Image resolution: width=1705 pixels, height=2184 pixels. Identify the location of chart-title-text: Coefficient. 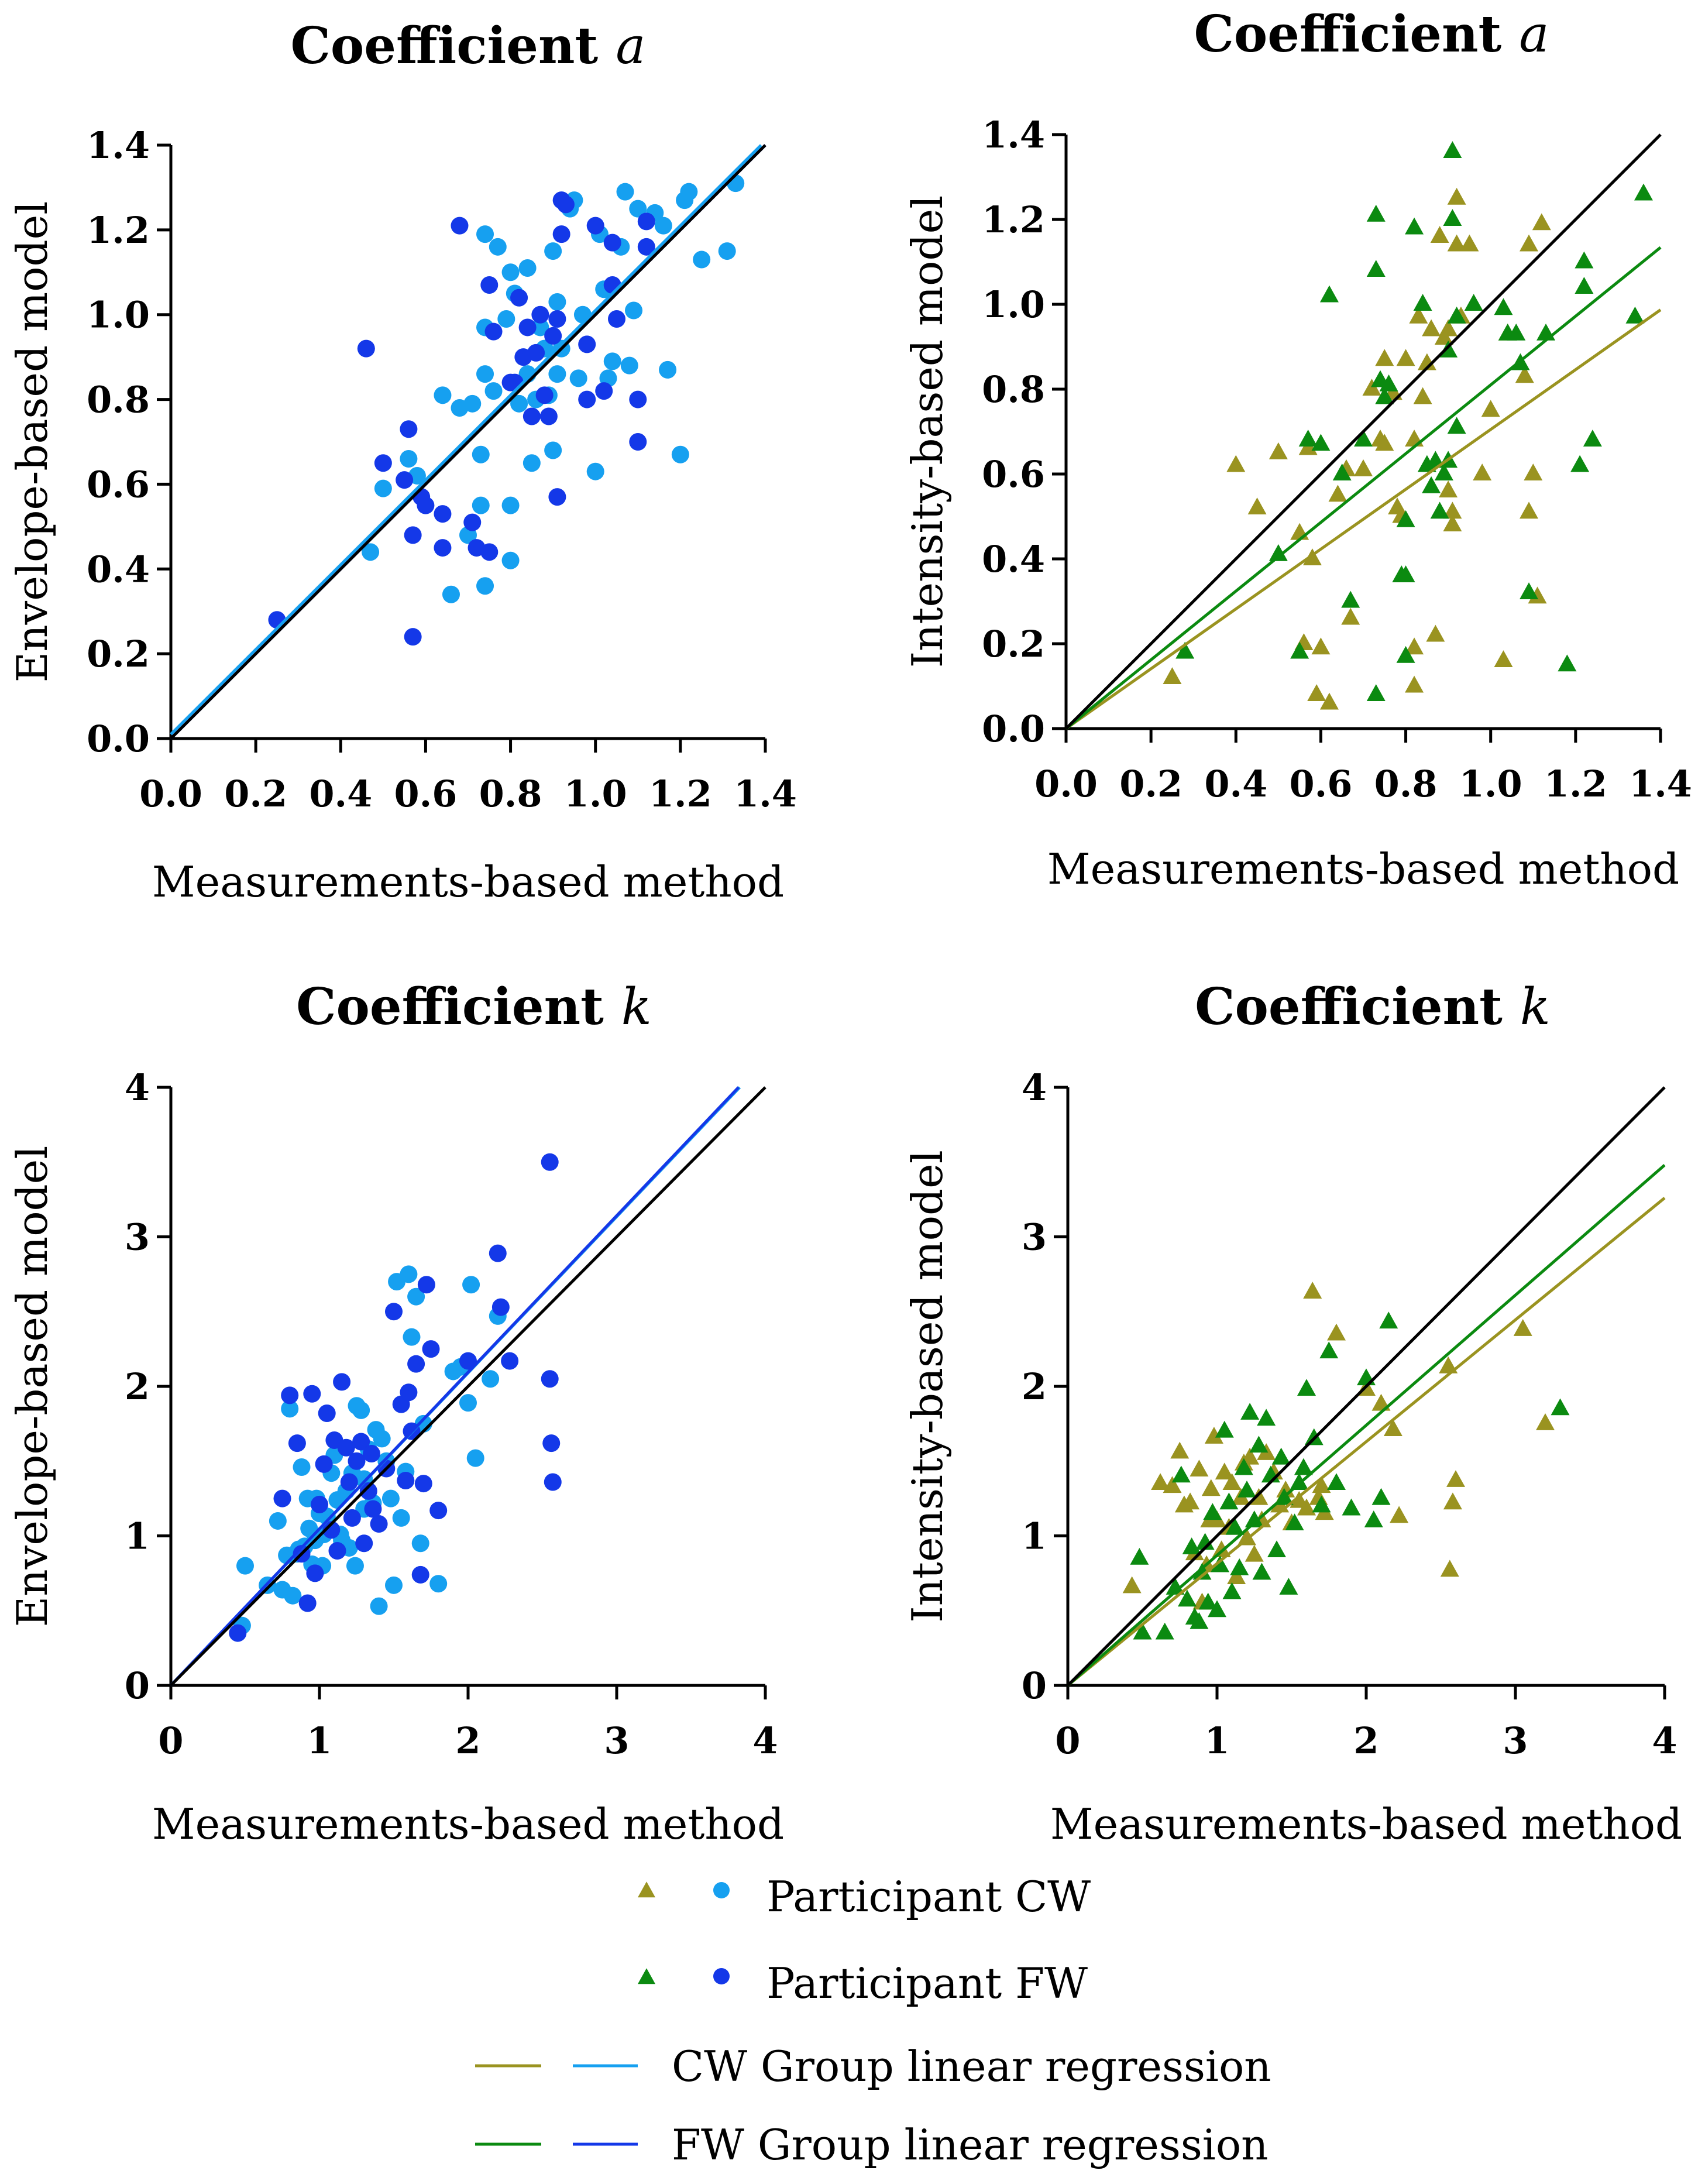
(1357, 1006).